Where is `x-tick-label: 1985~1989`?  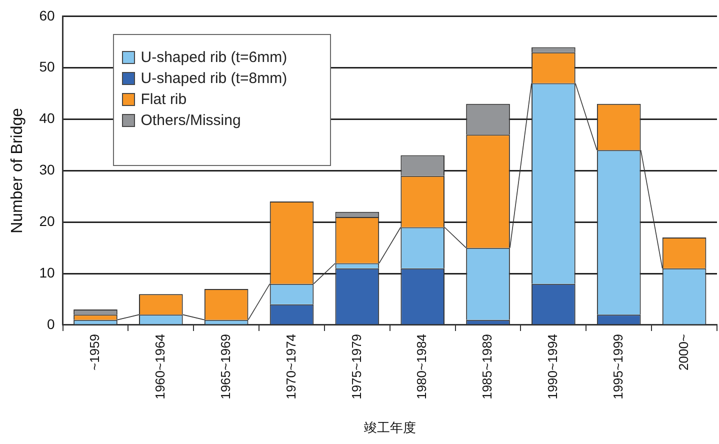 x-tick-label: 1985~1989 is located at coordinates (487, 367).